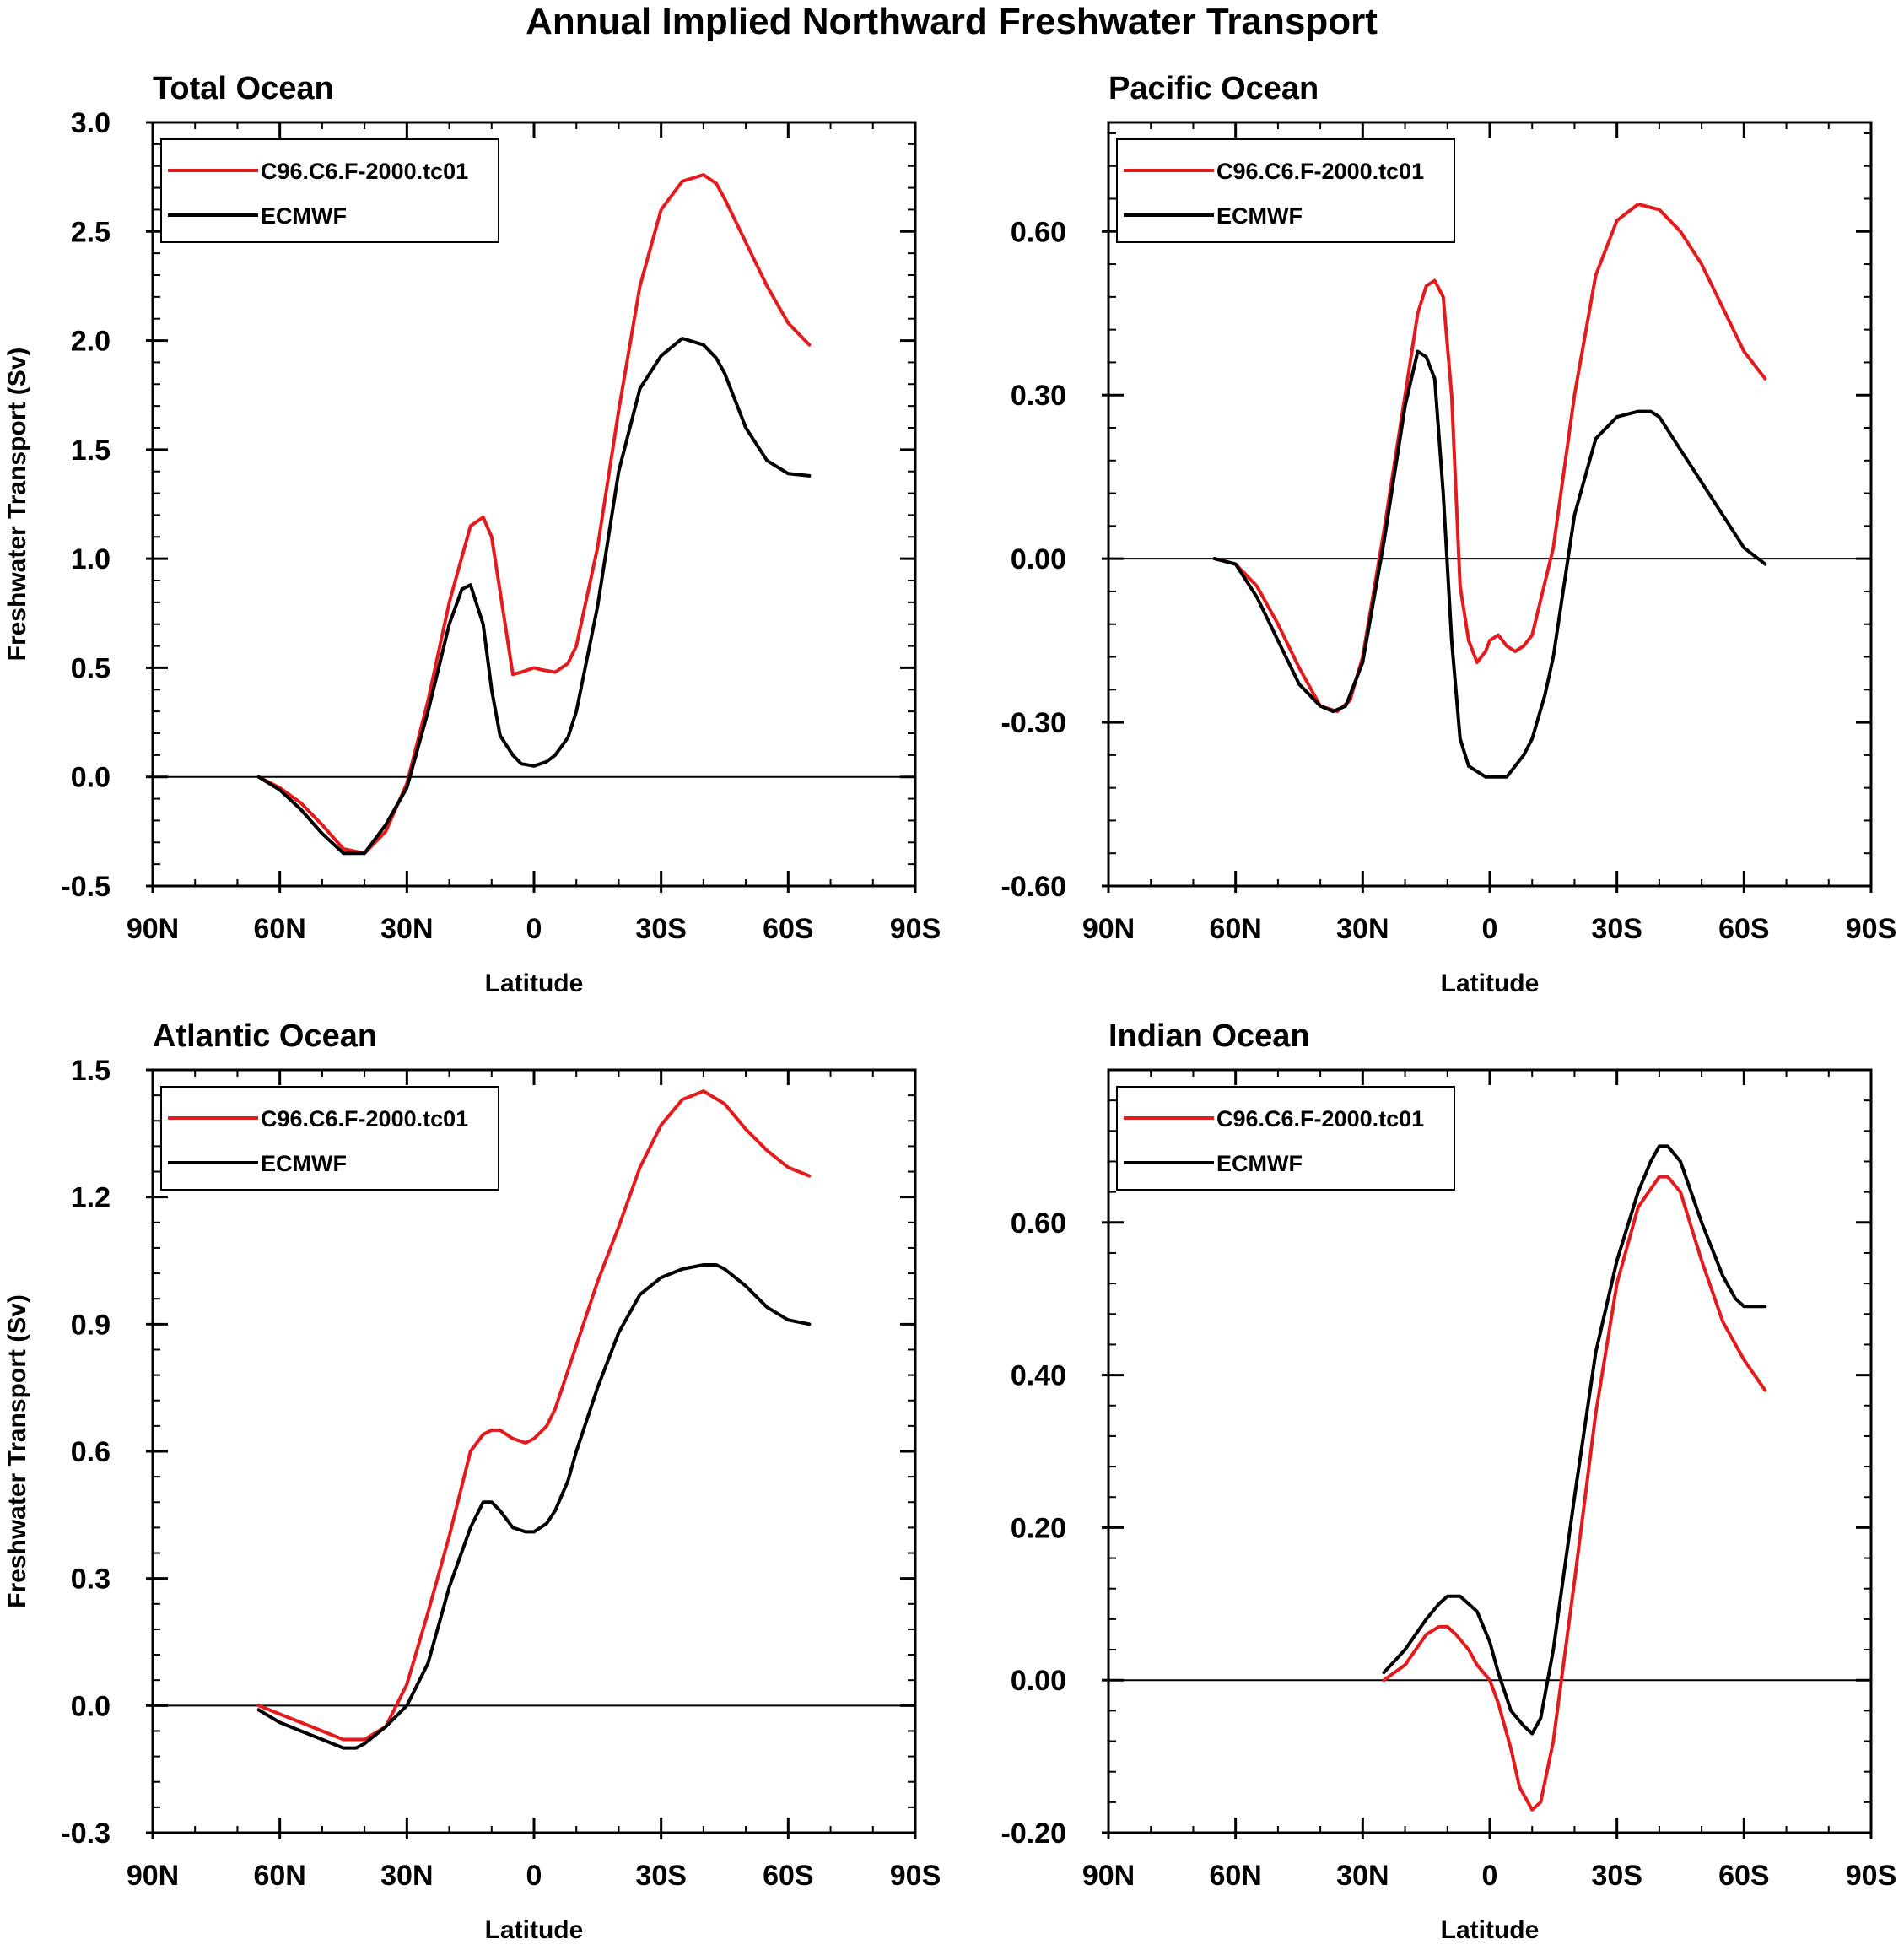 The height and width of the screenshot is (1950, 1904). Describe the element at coordinates (1038, 1376) in the screenshot. I see `y-tick-label: 0.40` at that location.